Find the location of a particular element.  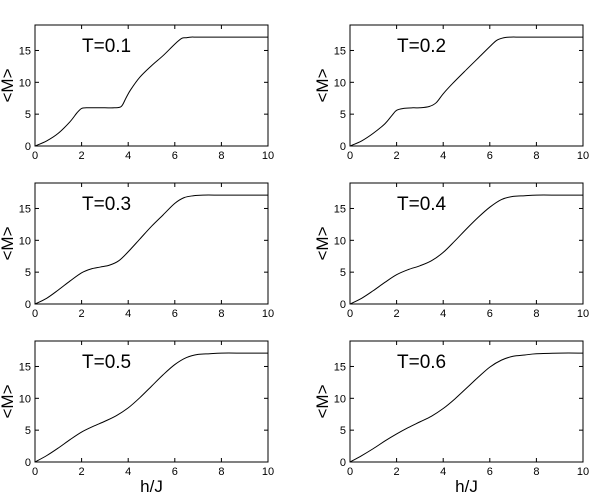

subplot-5: 0 2 4 6 8 10 0 5 10 15<M> h/J T=0.5 is located at coordinates (137, 417).